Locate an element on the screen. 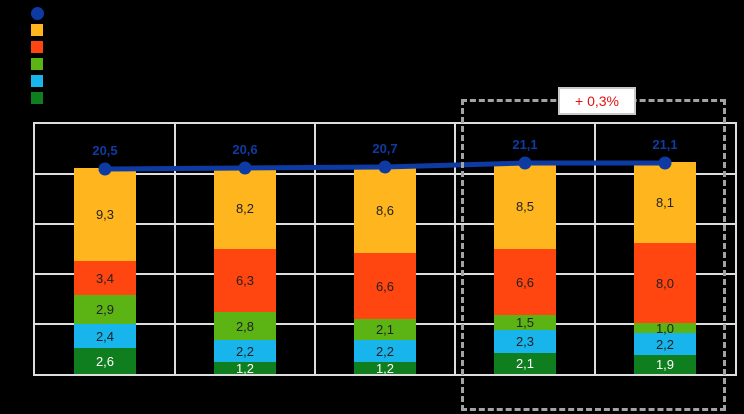 This screenshot has width=744, height=414. segment-green: 2,1 is located at coordinates (385, 329).